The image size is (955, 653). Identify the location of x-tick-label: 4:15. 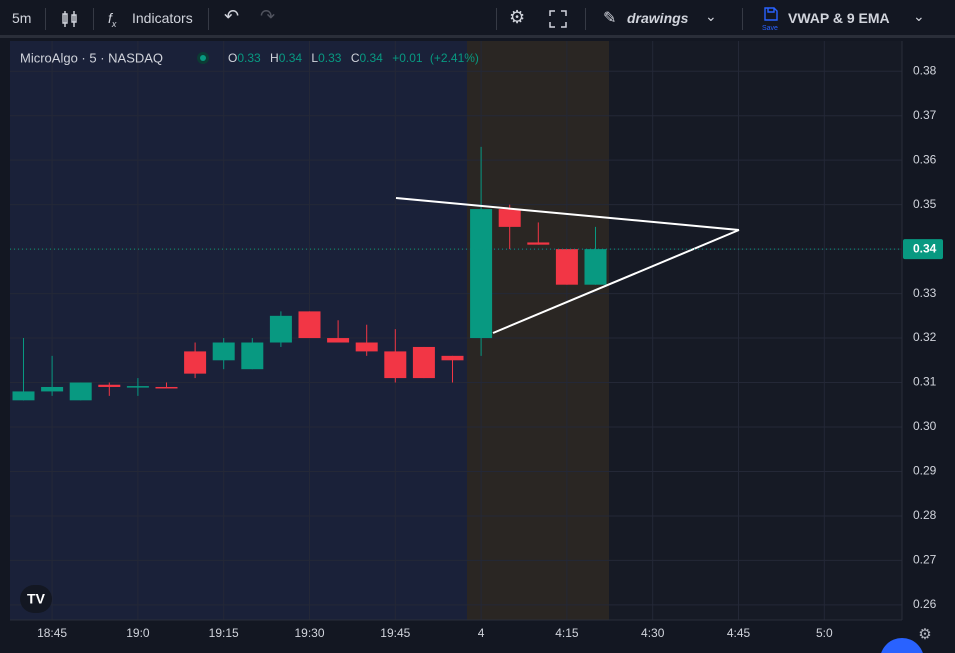
(567, 633).